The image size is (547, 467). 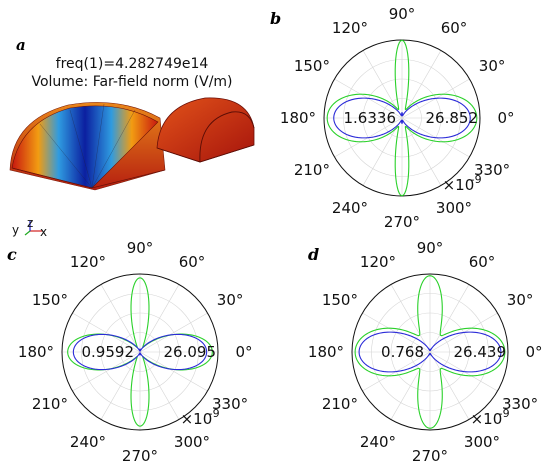 What do you see at coordinates (350, 208) in the screenshot?
I see `angle-tick-b-240: 240°` at bounding box center [350, 208].